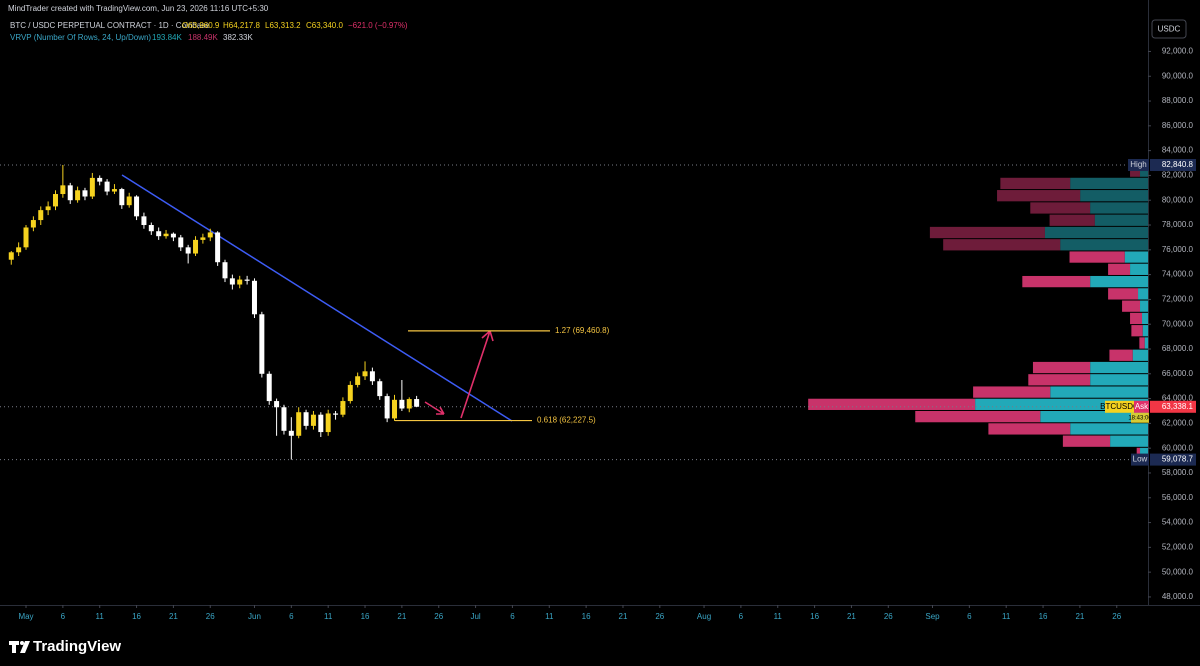  Describe the element at coordinates (1178, 75) in the screenshot. I see `y-tick-label: 90,000.0` at that location.